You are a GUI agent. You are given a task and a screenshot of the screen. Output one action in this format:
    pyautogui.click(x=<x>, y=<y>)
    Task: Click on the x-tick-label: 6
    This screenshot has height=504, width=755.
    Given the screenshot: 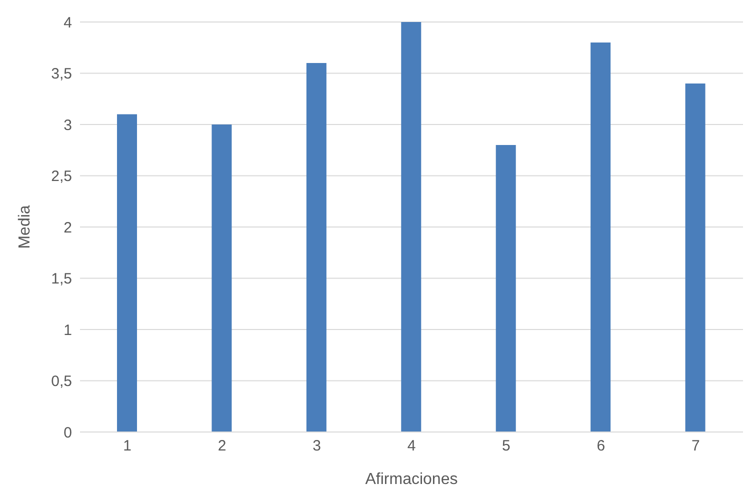 What is the action you would take?
    pyautogui.click(x=601, y=446)
    